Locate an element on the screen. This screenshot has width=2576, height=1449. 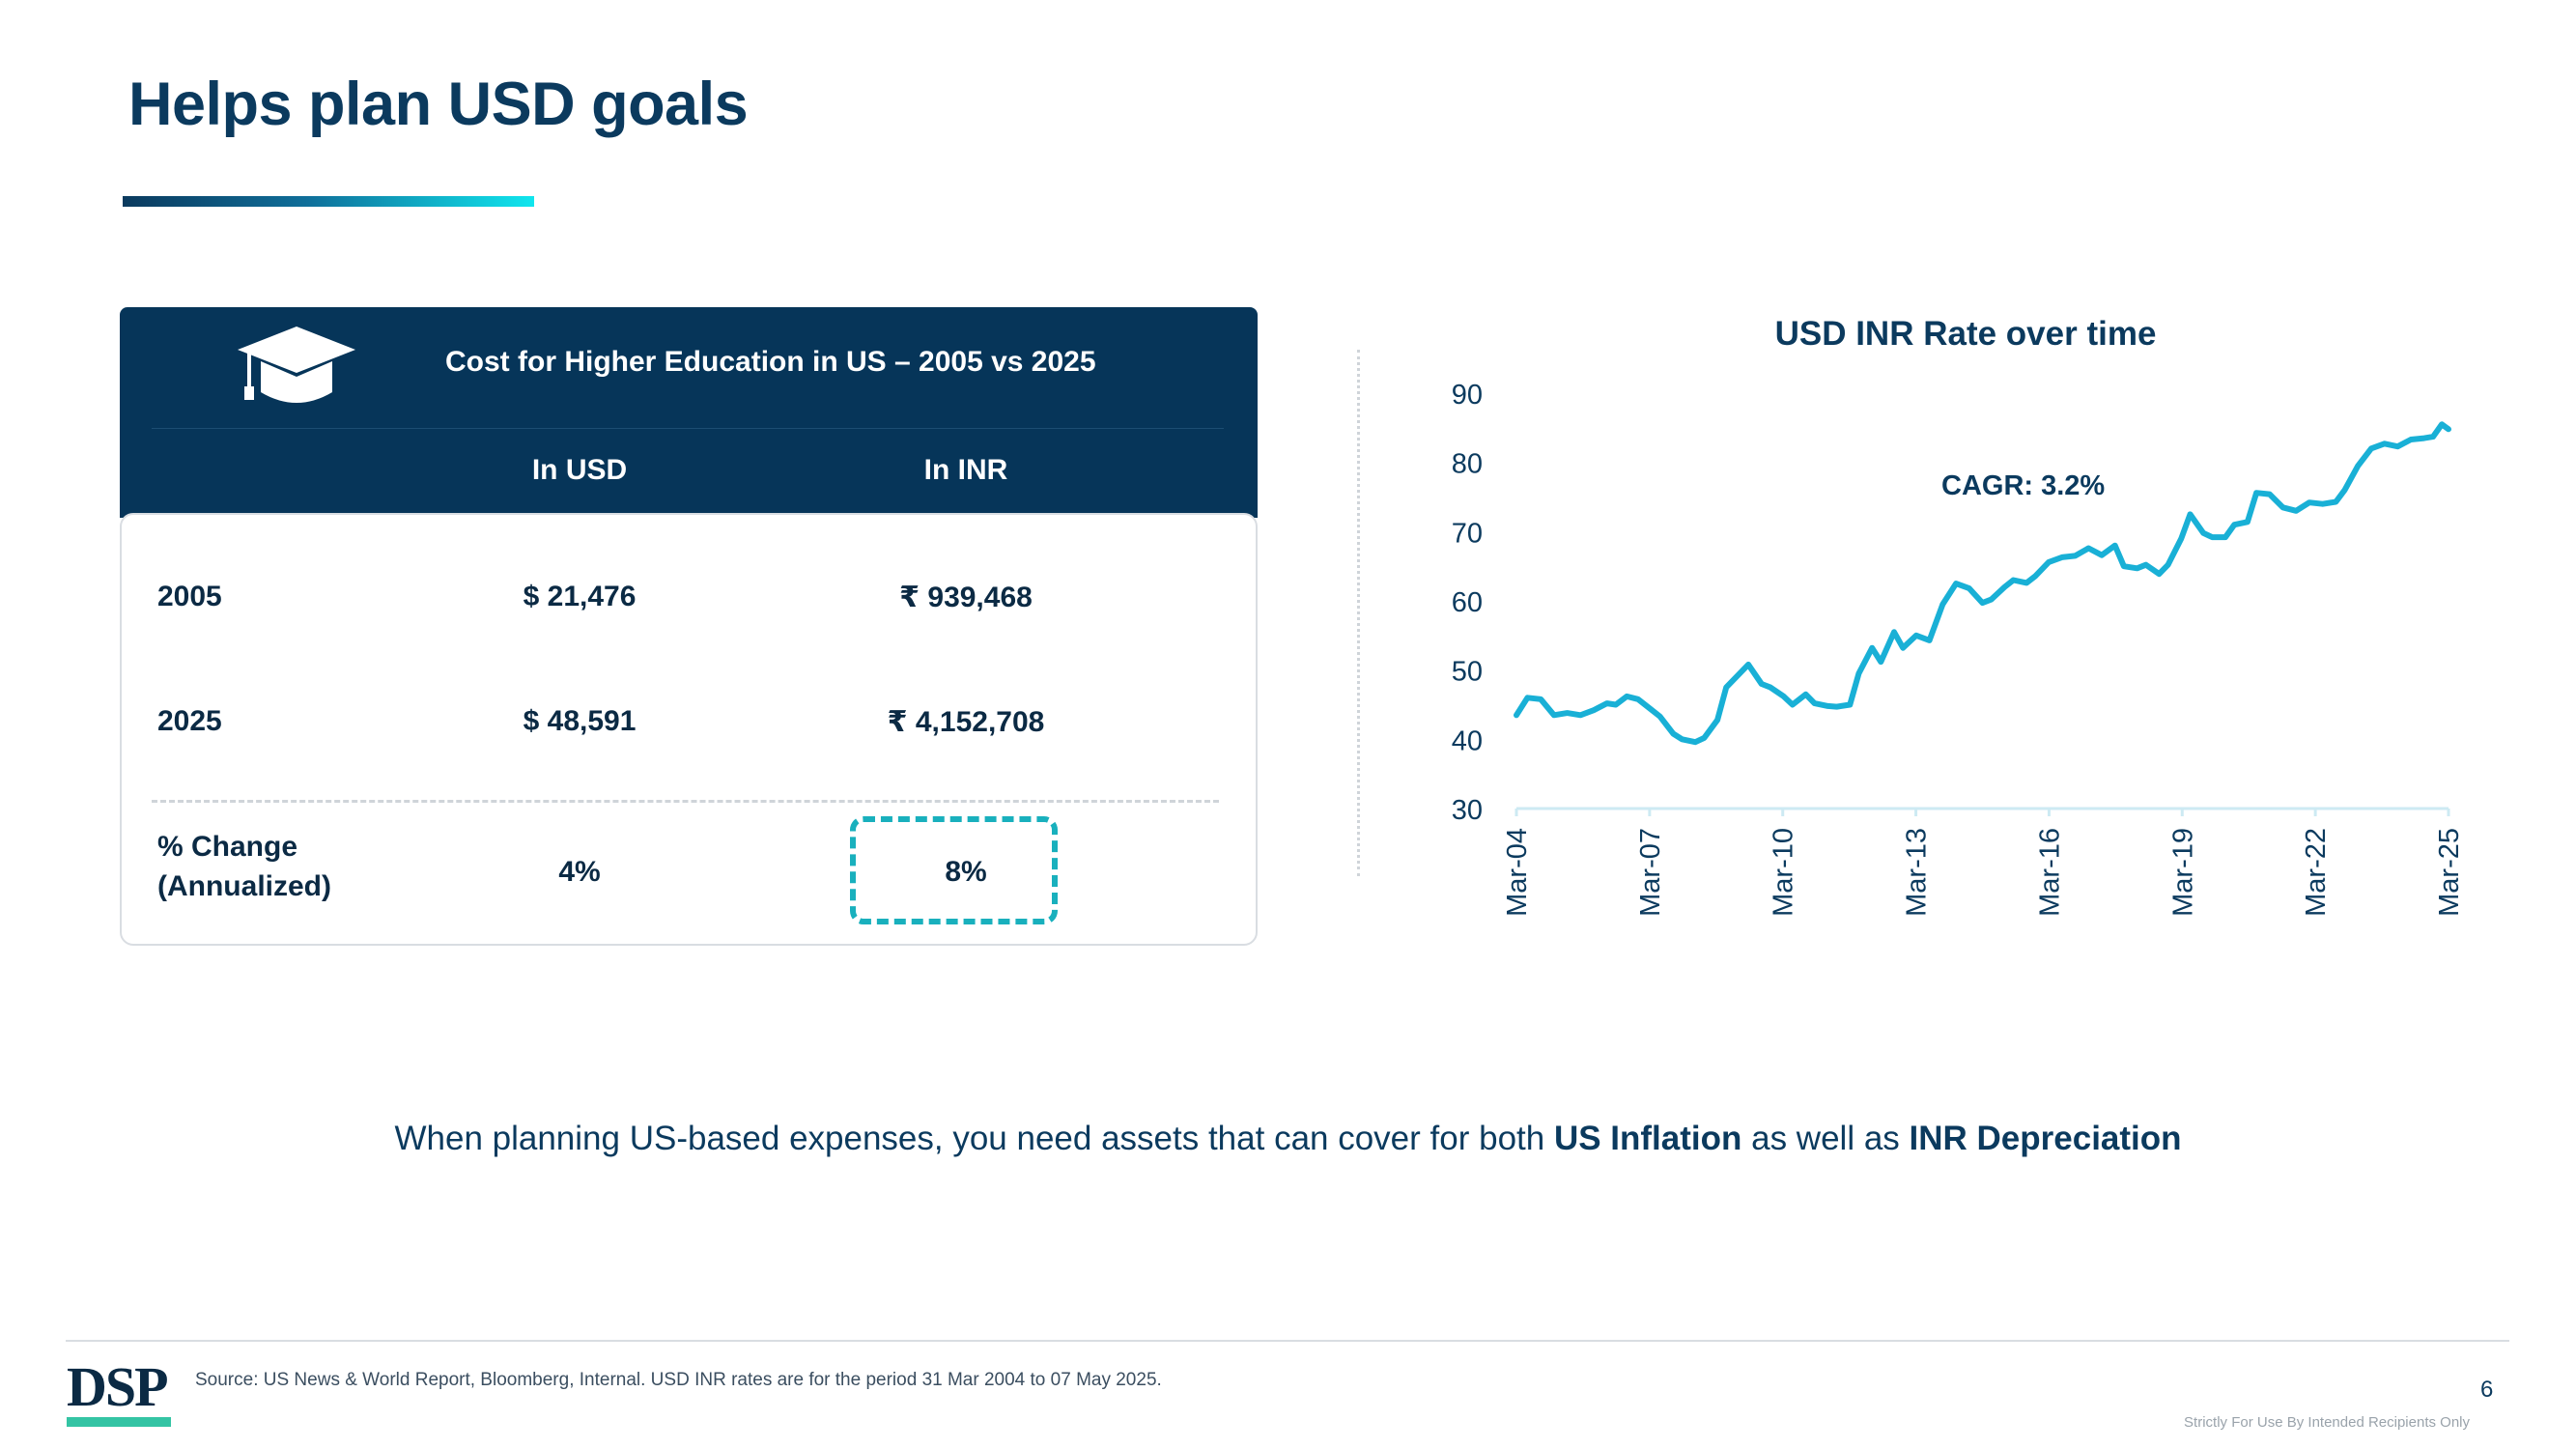
column-header-usd: In USD is located at coordinates (579, 470).